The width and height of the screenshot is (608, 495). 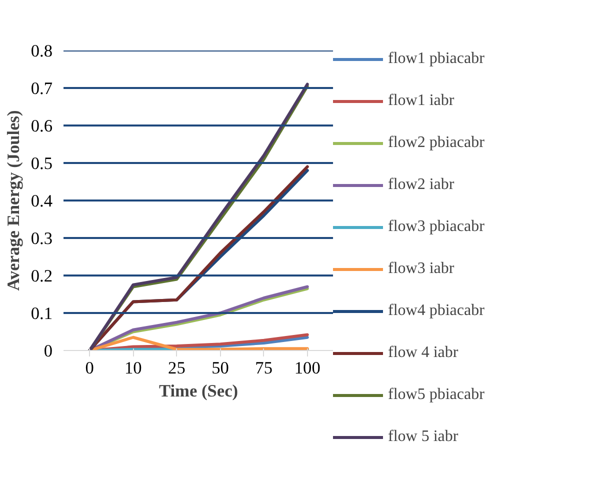 What do you see at coordinates (41, 313) in the screenshot?
I see `y-tick-label: 0.1` at bounding box center [41, 313].